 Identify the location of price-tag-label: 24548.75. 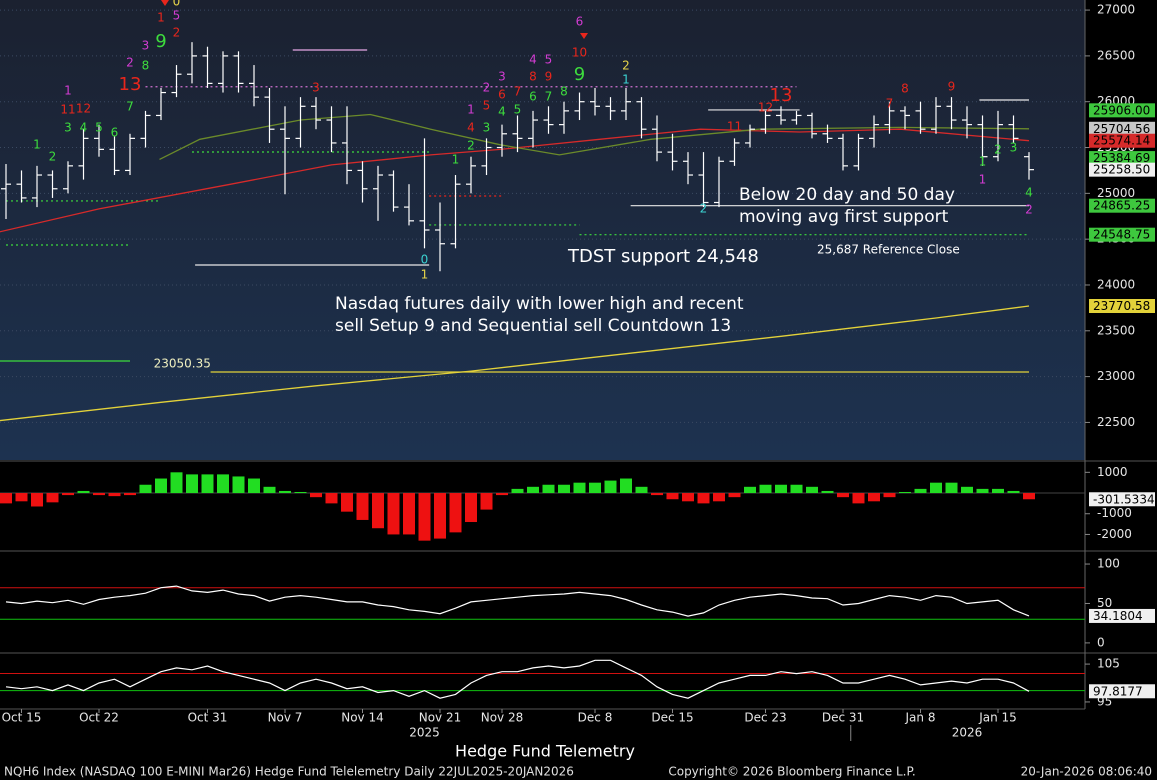
(1121, 235).